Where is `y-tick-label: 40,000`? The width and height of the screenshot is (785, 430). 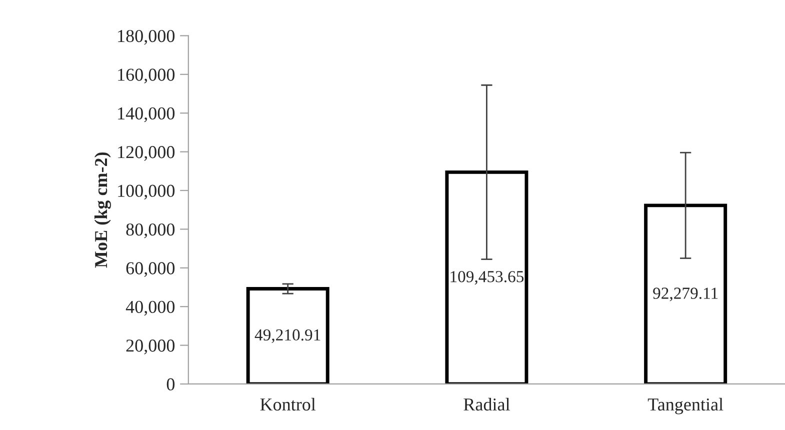 y-tick-label: 40,000 is located at coordinates (150, 308).